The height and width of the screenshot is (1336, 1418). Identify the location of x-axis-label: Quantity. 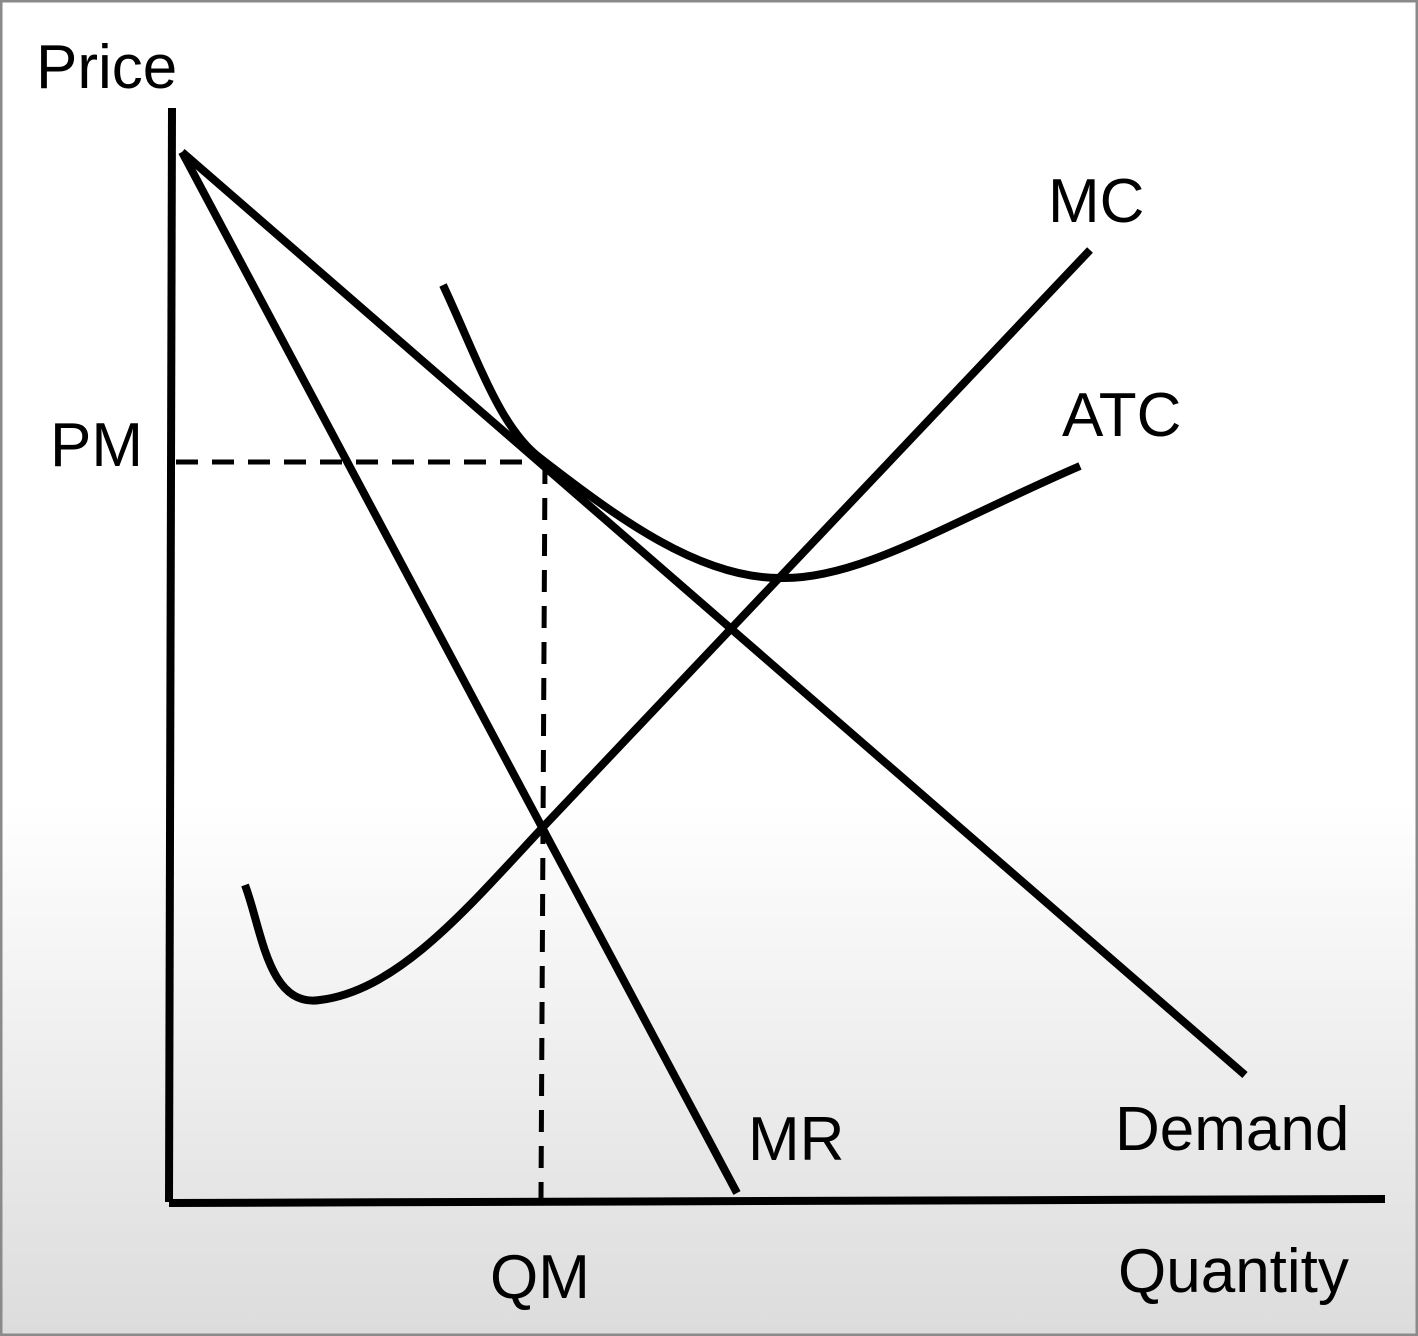
(1233, 1271).